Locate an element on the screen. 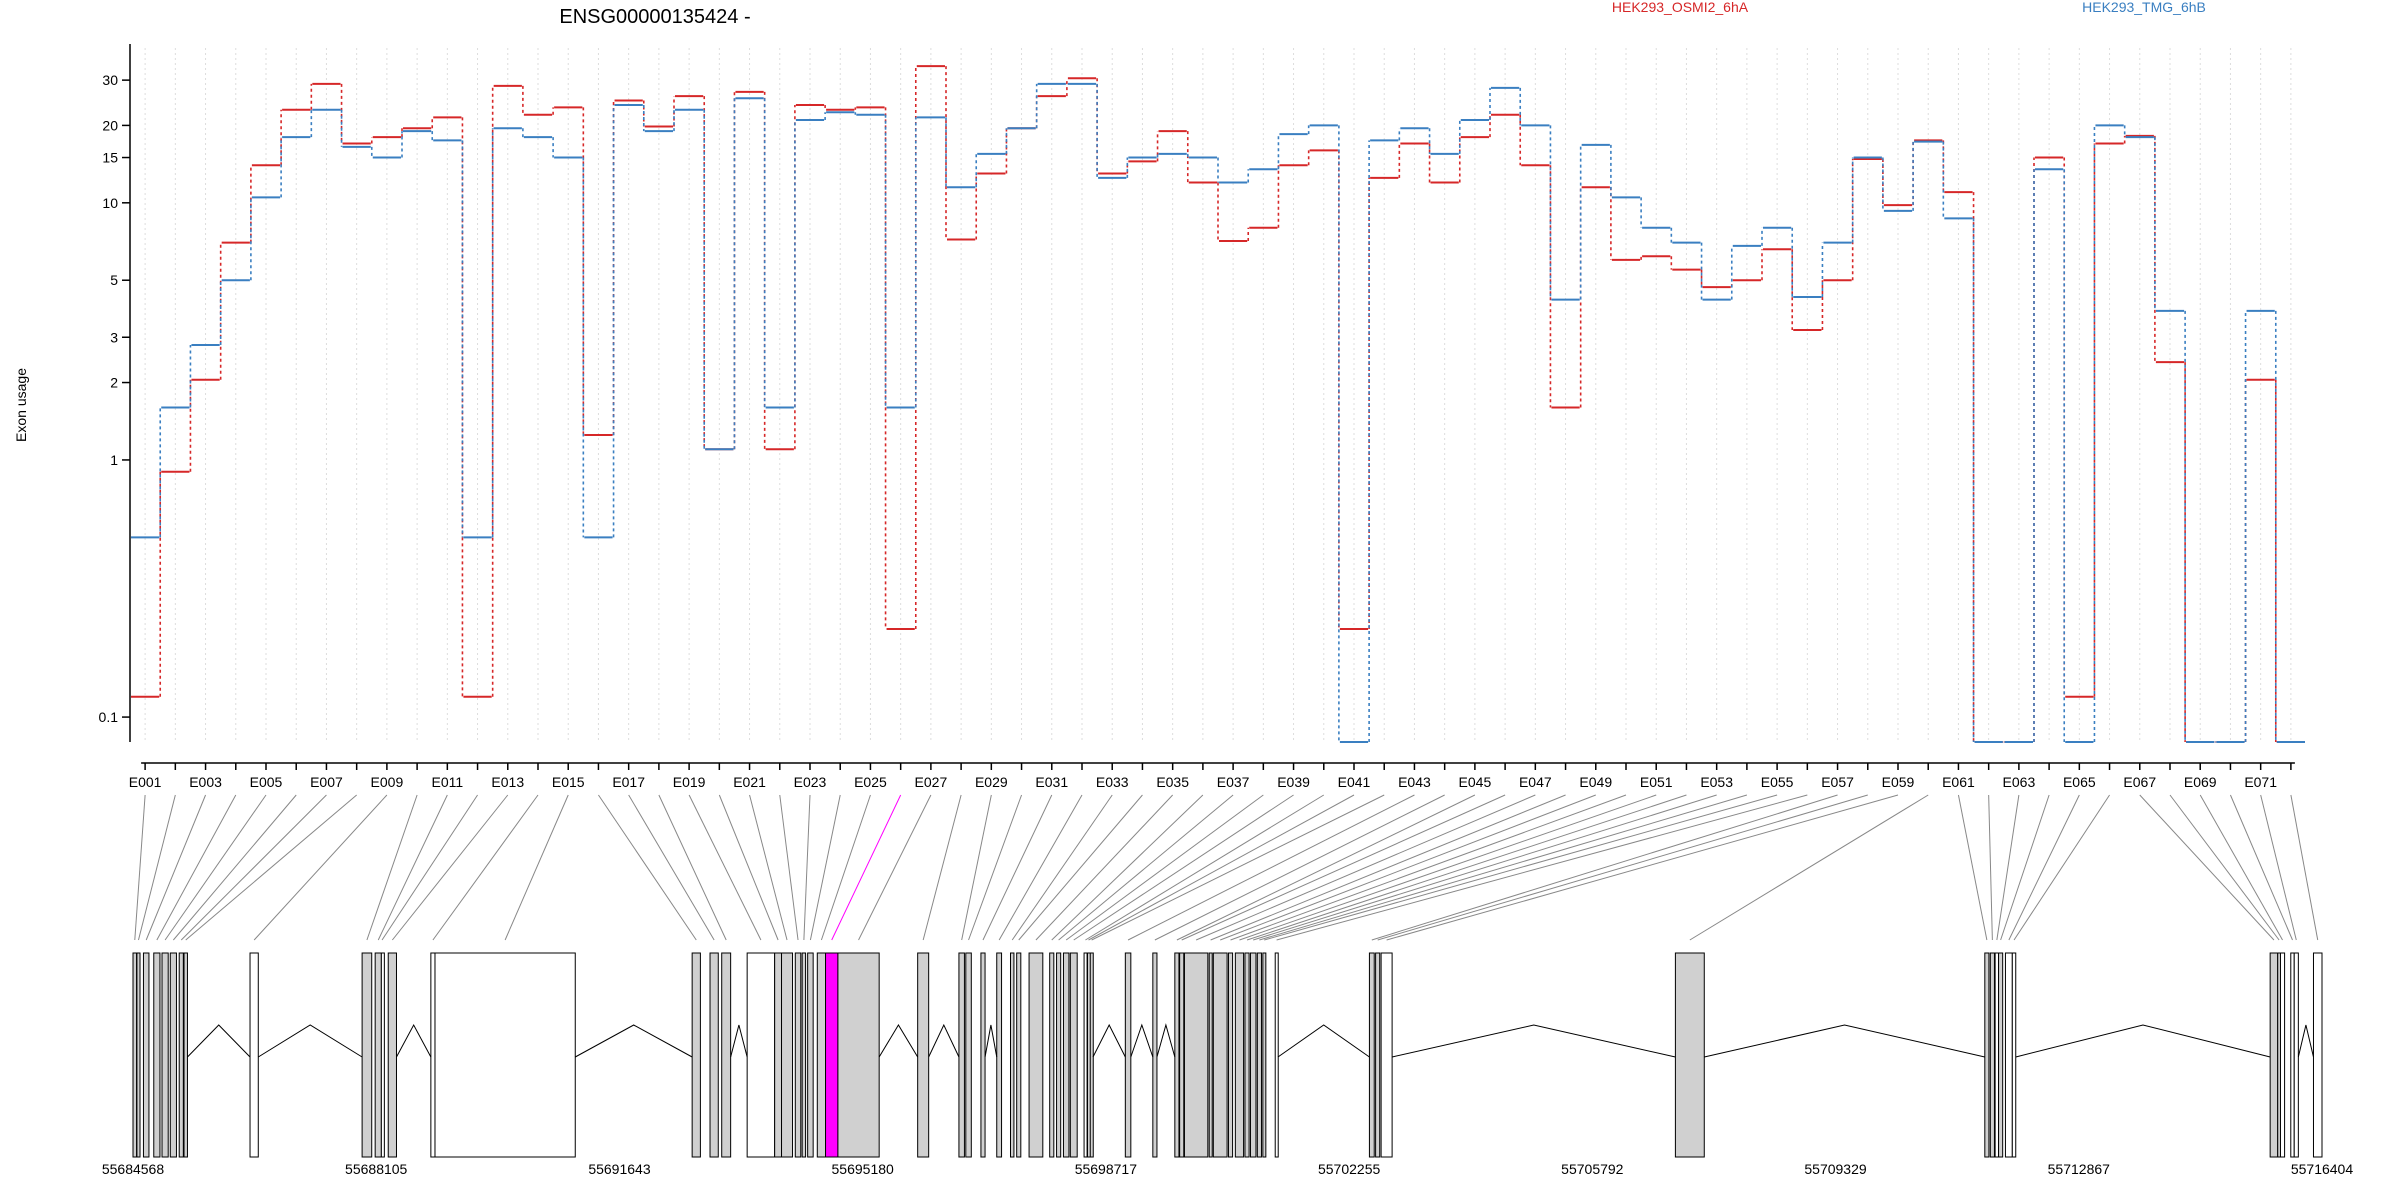 The height and width of the screenshot is (1200, 2400). legend-series-1: HEK293_OSMI2_6hA is located at coordinates (1680, 7).